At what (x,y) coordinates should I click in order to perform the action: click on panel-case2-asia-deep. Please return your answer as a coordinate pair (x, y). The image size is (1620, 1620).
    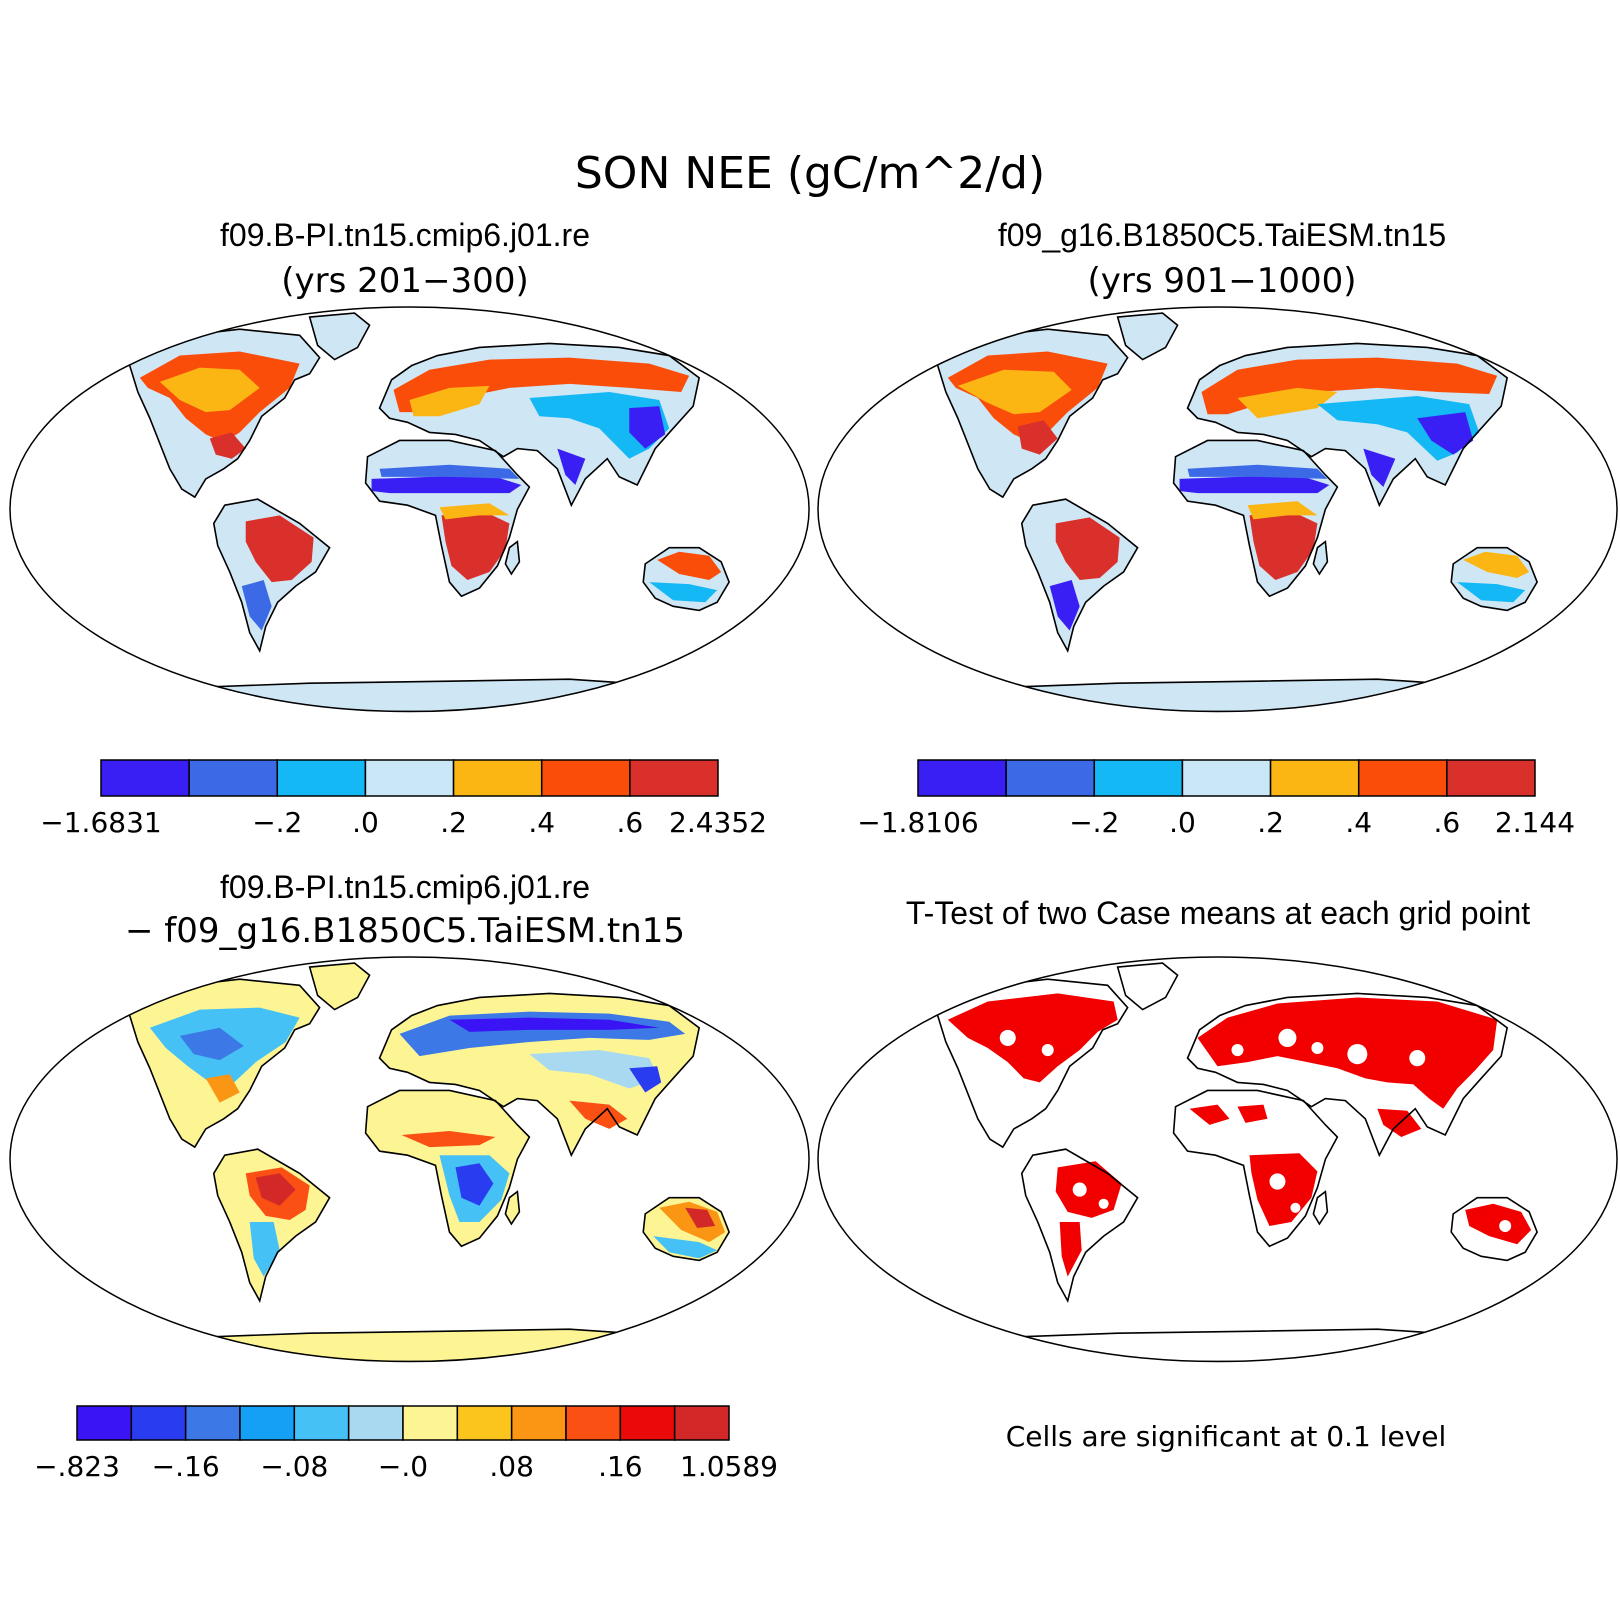
    Looking at the image, I should click on (1445, 433).